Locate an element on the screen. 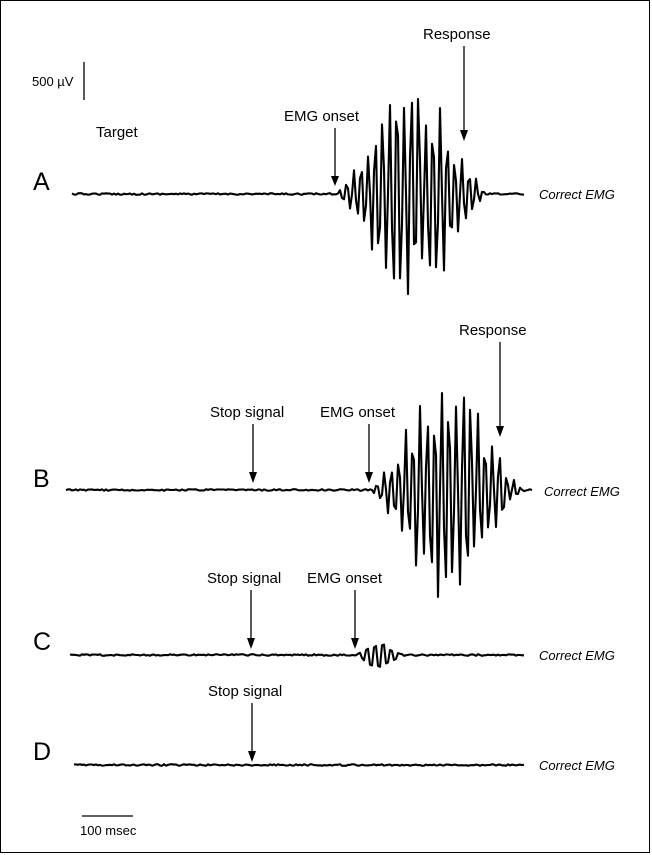 Image resolution: width=652 pixels, height=855 pixels. trace-label-d: Correct EMG is located at coordinates (577, 765).